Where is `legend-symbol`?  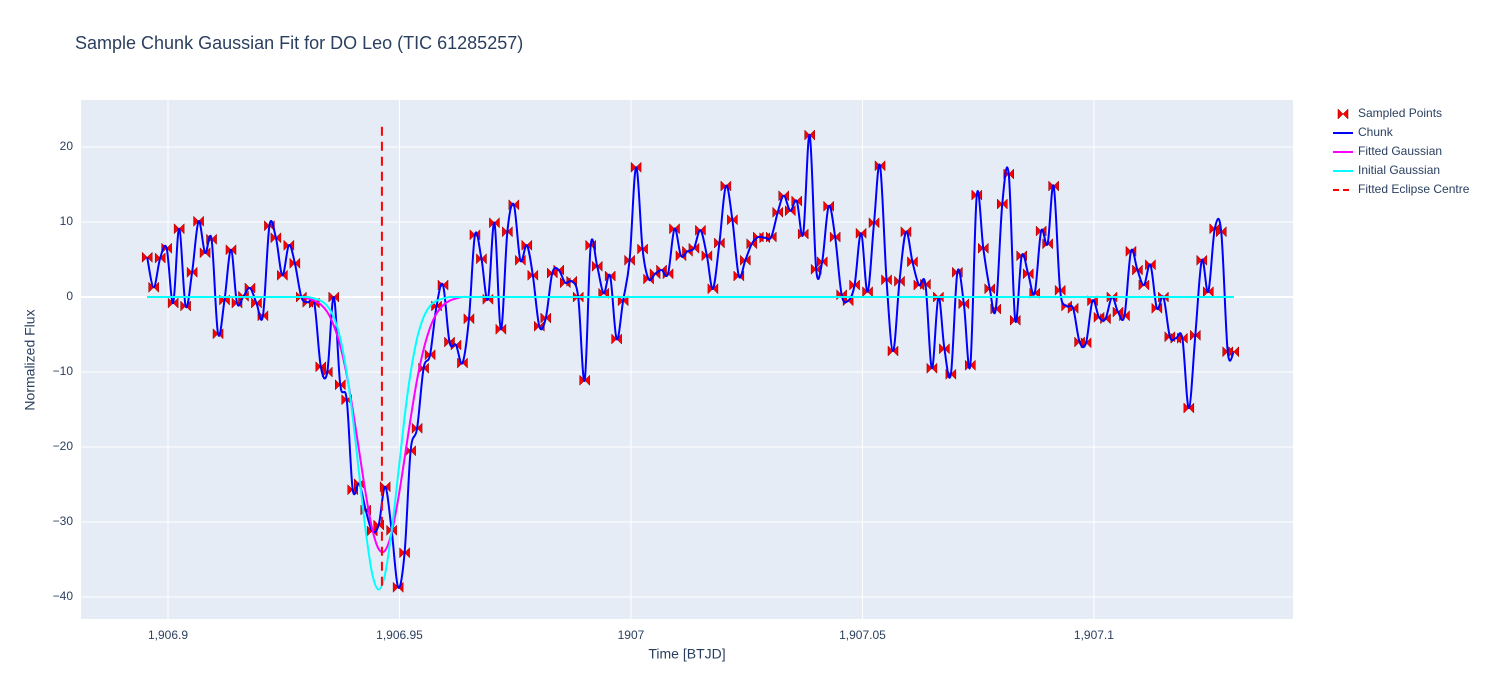 legend-symbol is located at coordinates (1343, 114).